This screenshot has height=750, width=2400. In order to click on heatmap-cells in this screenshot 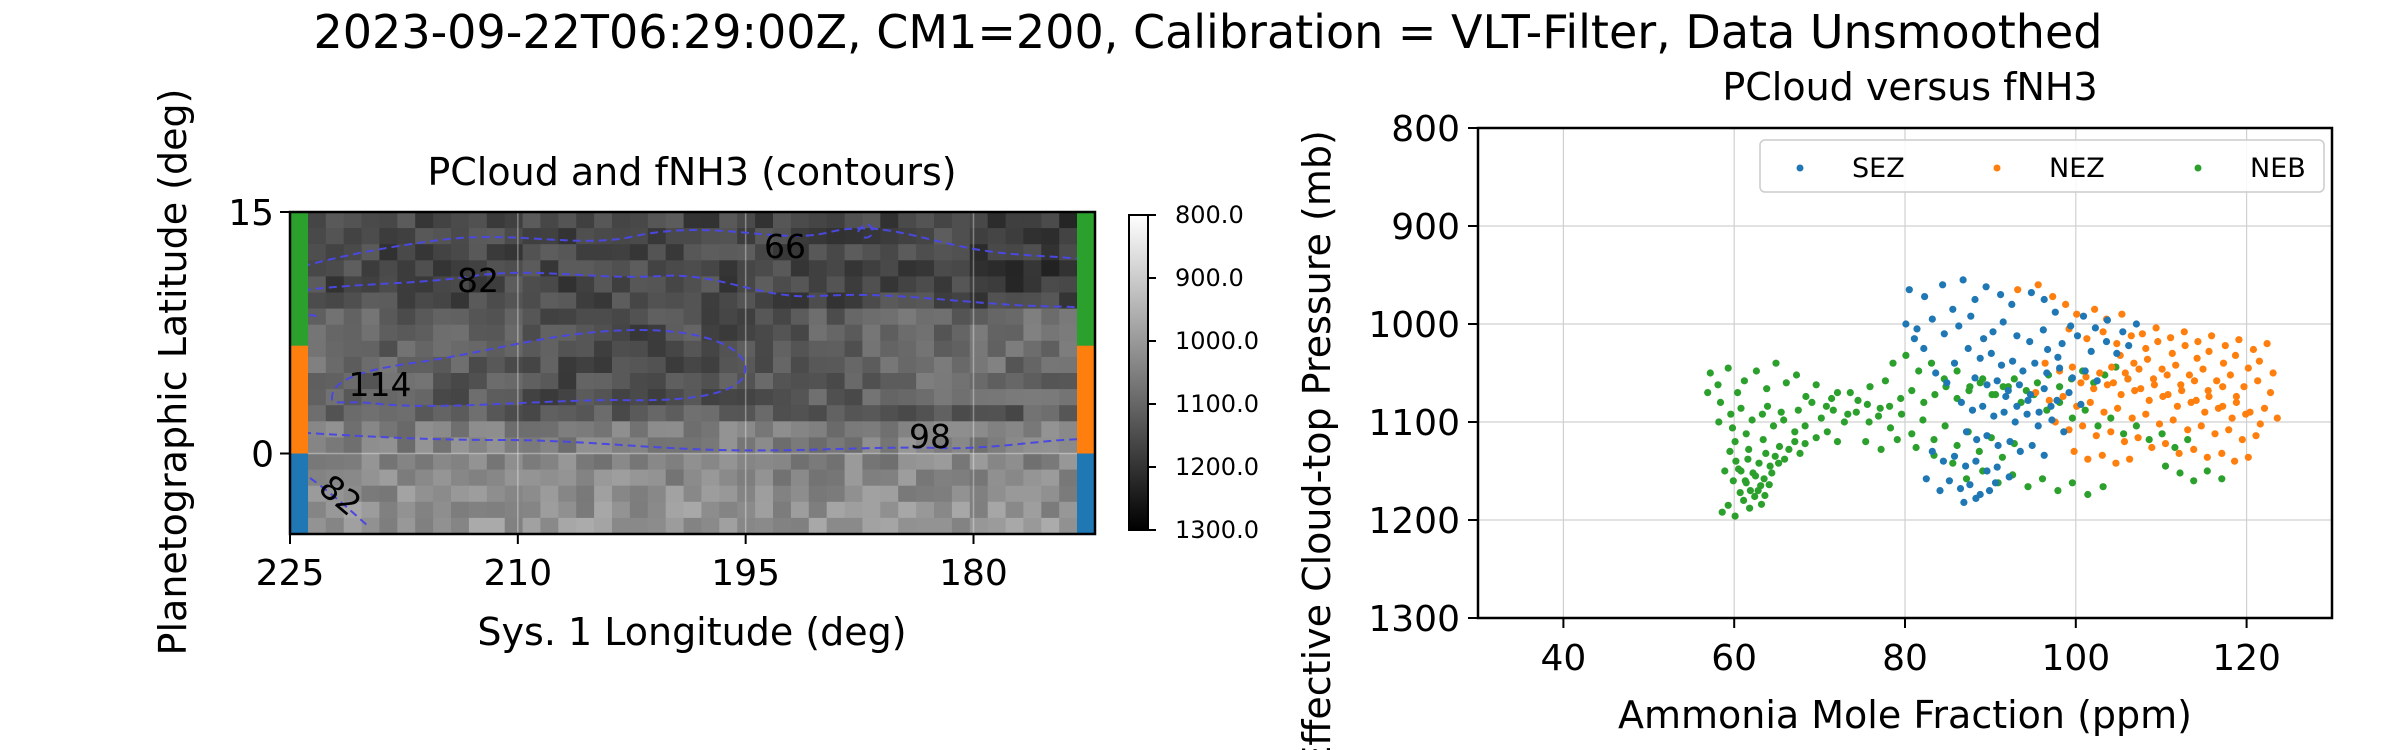, I will do `click(692, 373)`.